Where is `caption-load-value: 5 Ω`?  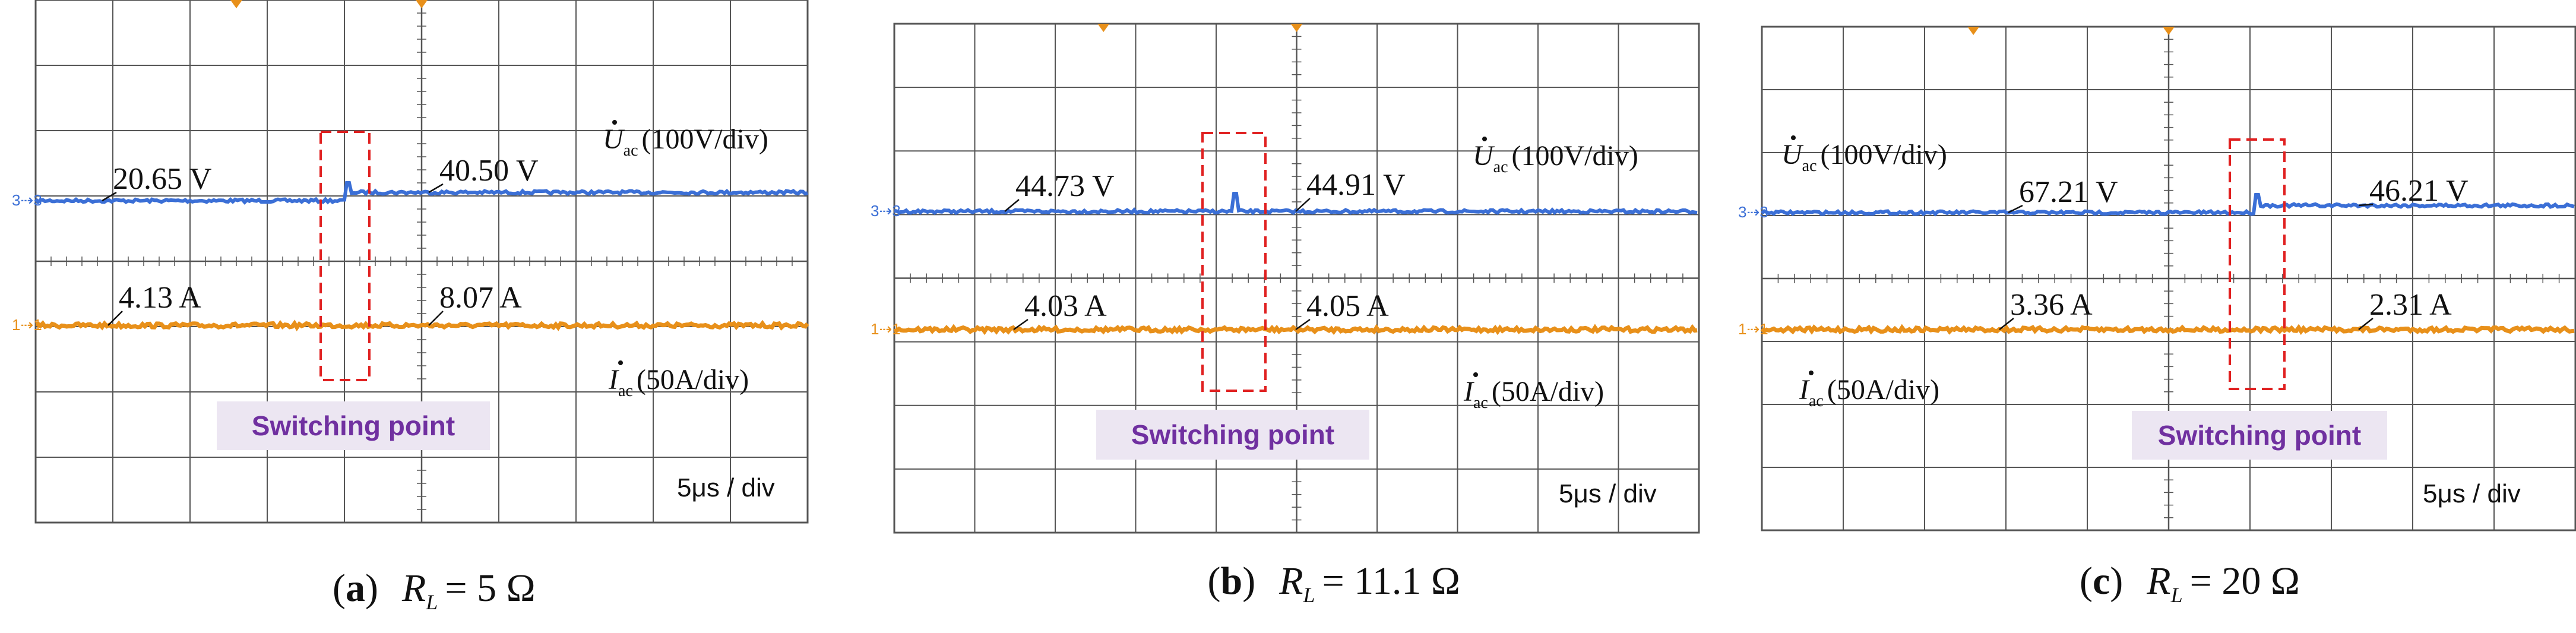
caption-load-value: 5 Ω is located at coordinates (506, 588).